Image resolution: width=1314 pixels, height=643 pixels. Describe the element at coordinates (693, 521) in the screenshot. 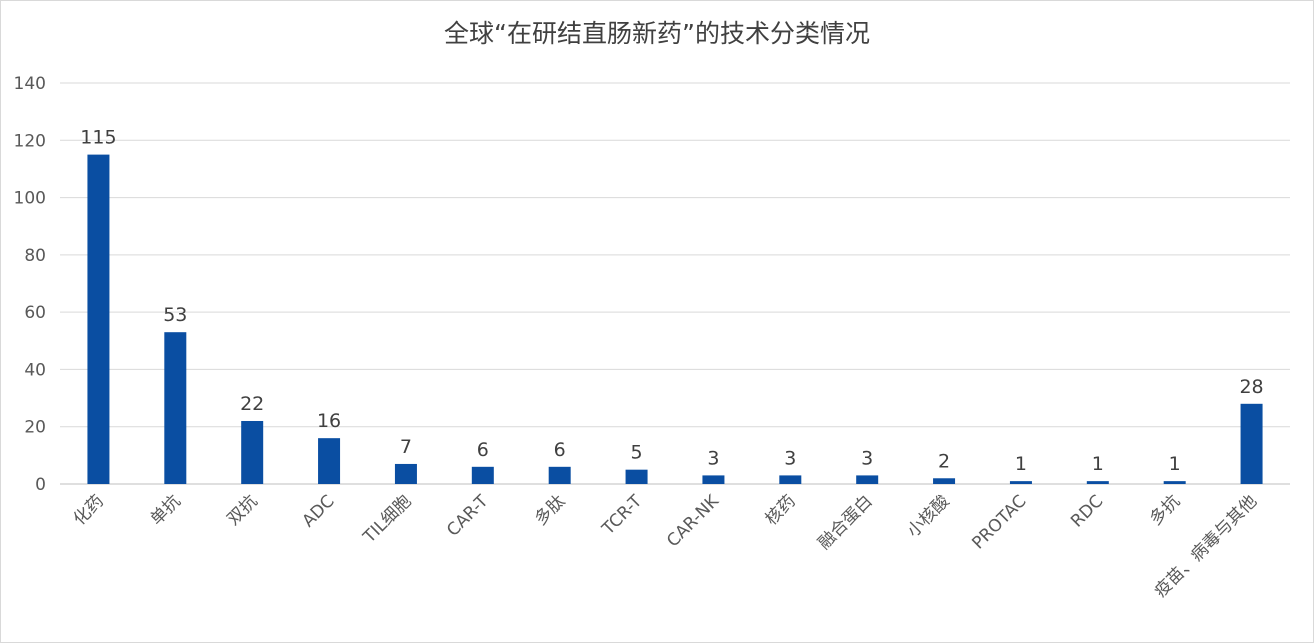

I see `x-tick-label: CAR-NK` at that location.